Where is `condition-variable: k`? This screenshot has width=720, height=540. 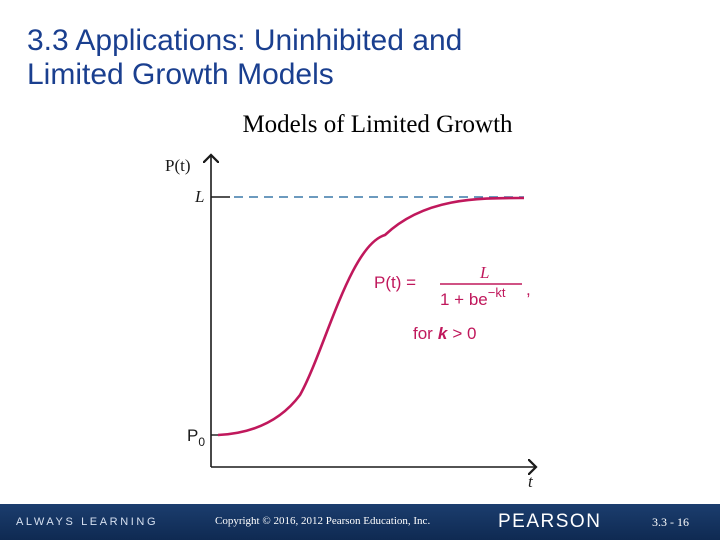 condition-variable: k is located at coordinates (443, 333).